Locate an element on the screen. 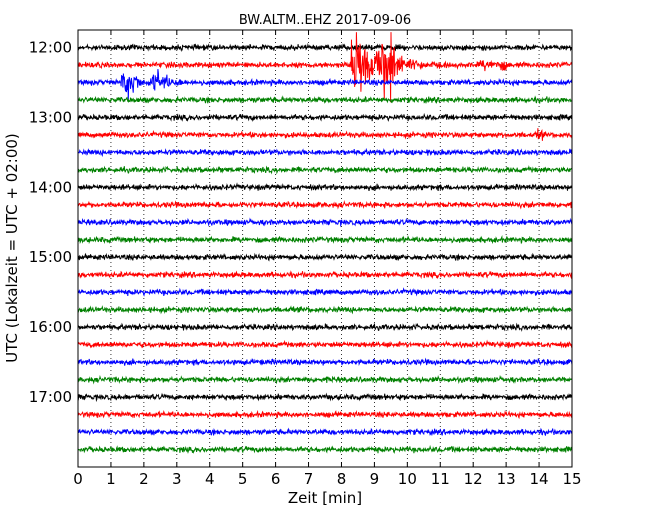 The width and height of the screenshot is (650, 520). y-axis-label: UTC (Lokalzeit = UTC + 02:00) is located at coordinates (12, 248).